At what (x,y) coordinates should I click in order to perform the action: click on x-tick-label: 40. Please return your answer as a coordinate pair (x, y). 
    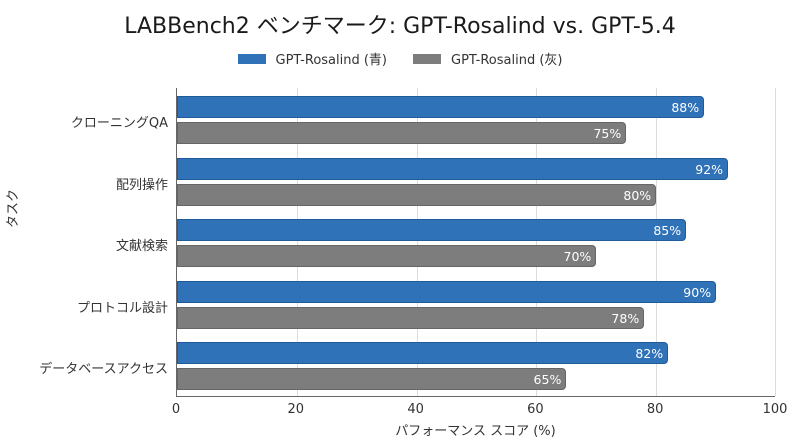
    Looking at the image, I should click on (415, 409).